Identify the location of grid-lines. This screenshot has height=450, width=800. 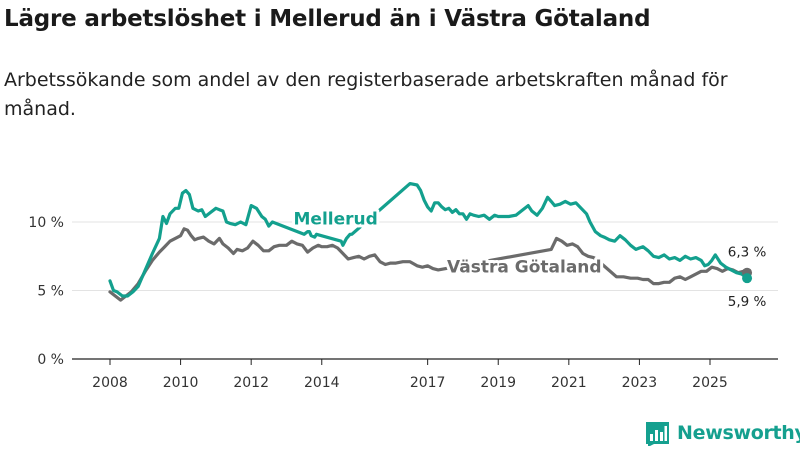
(425, 256).